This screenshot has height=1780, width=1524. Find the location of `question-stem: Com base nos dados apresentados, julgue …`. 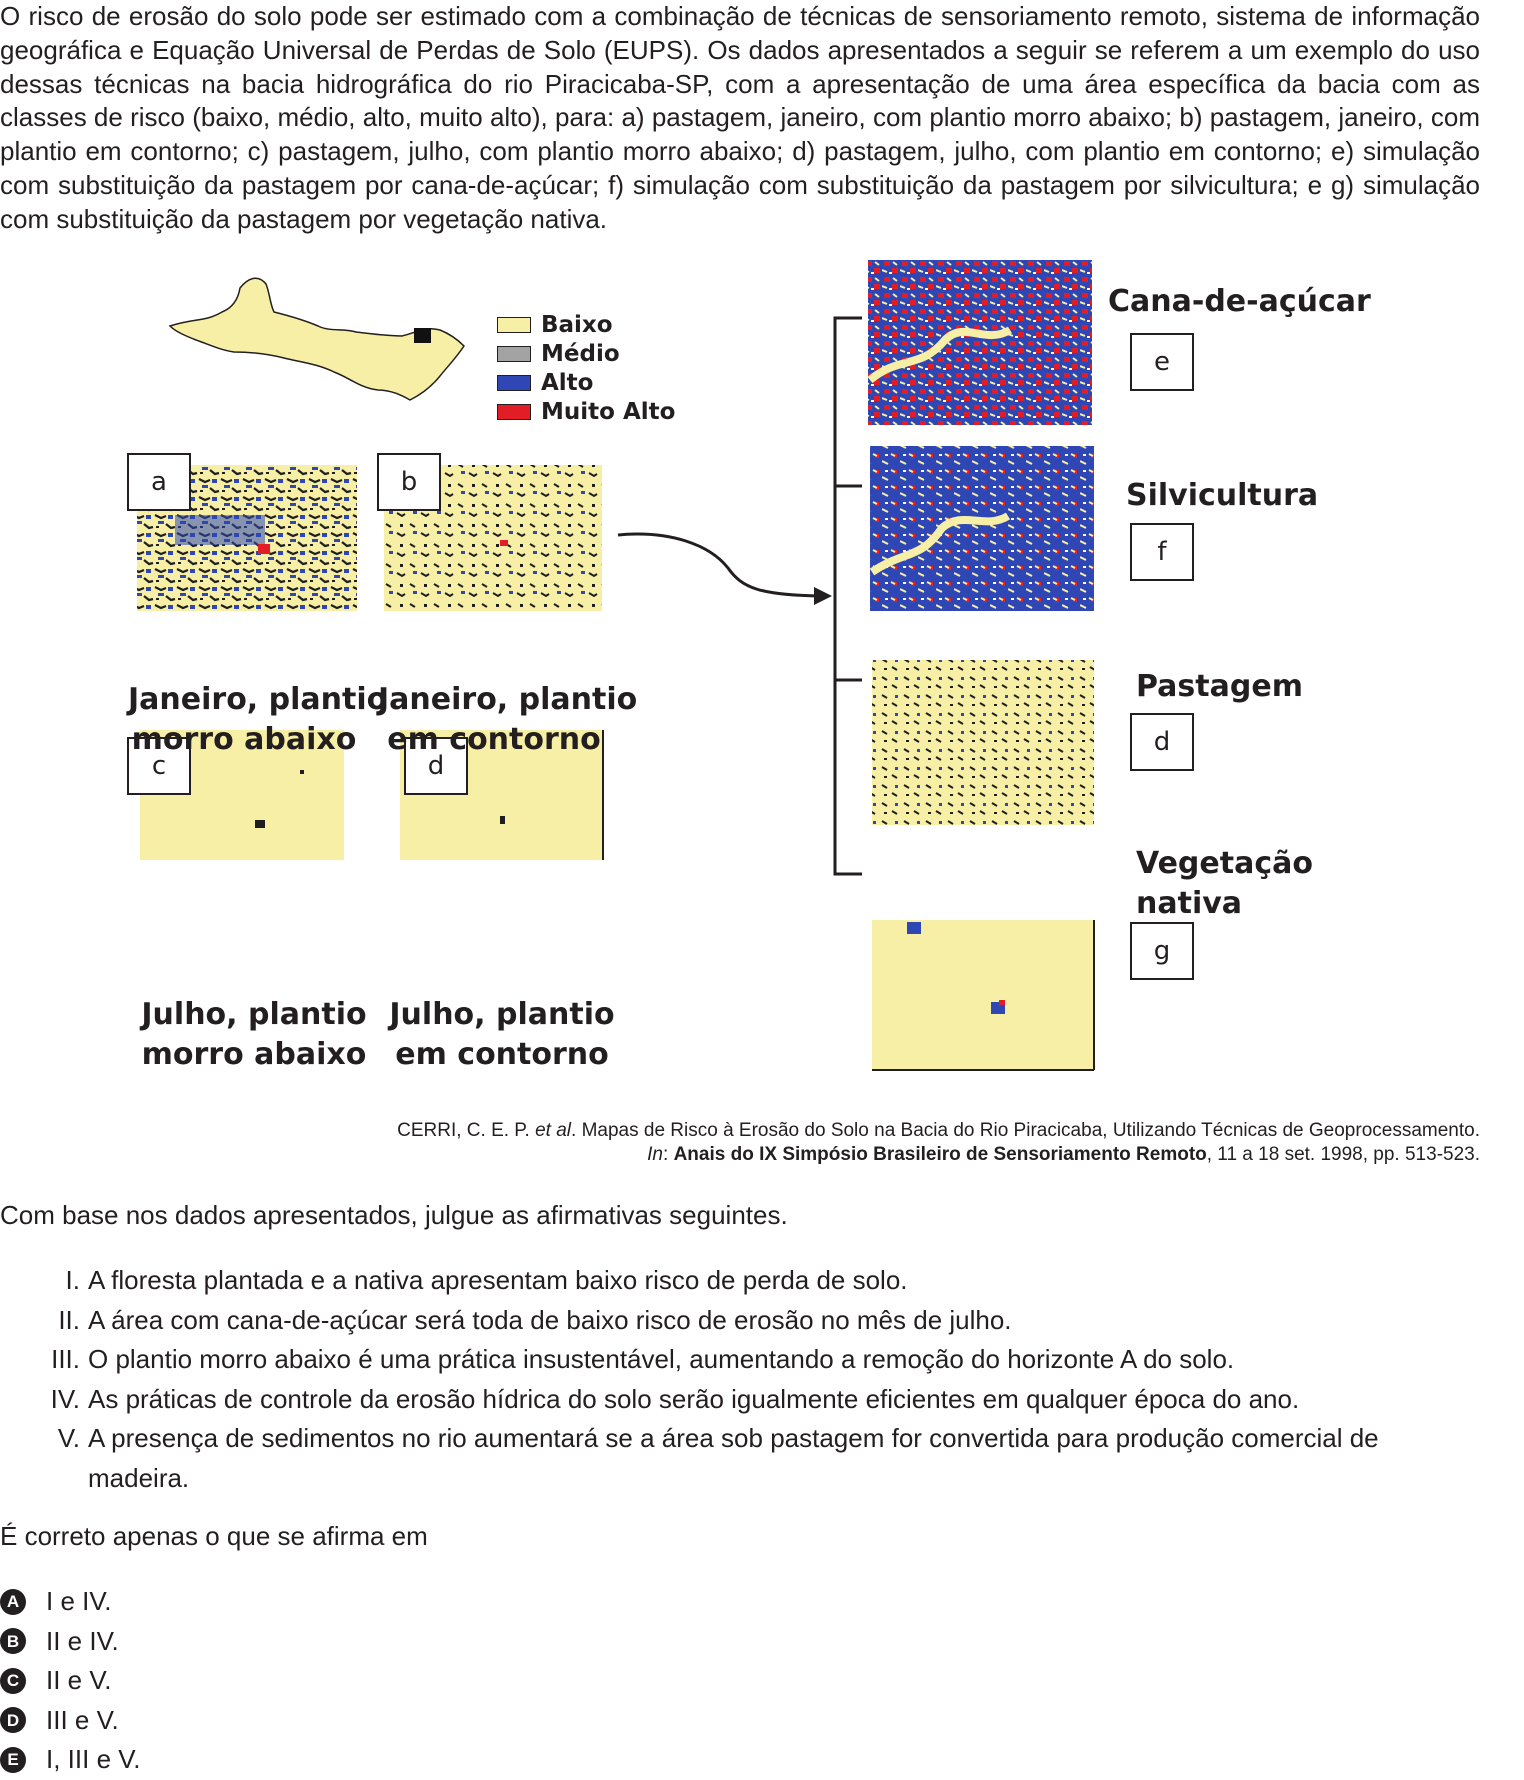

question-stem: Com base nos dados apresentados, julgue … is located at coordinates (394, 1215).